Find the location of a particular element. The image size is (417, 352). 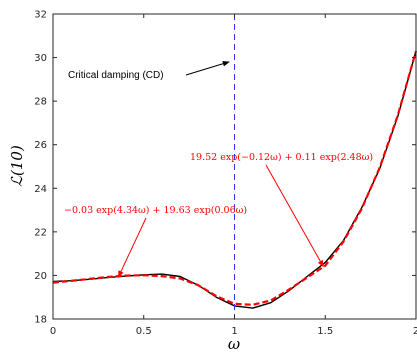

right-fit-arrow is located at coordinates (294, 216).